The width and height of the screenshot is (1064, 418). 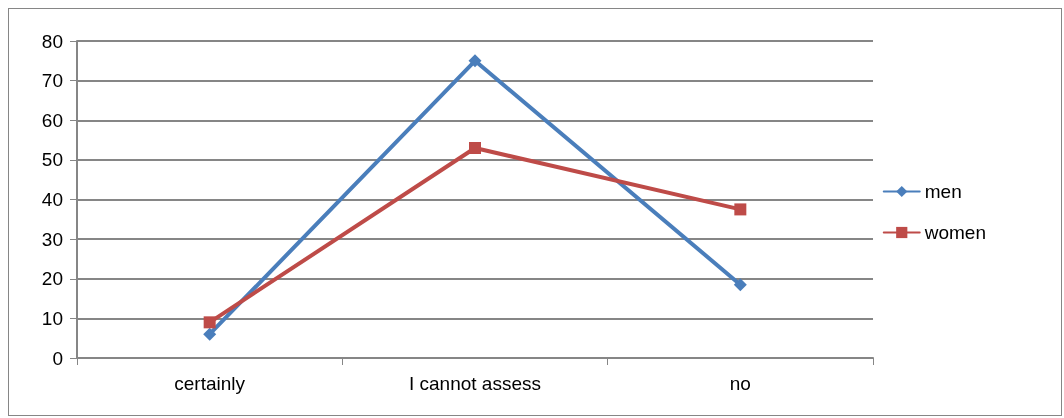 I want to click on y-tick-label: 50, so click(x=52, y=160).